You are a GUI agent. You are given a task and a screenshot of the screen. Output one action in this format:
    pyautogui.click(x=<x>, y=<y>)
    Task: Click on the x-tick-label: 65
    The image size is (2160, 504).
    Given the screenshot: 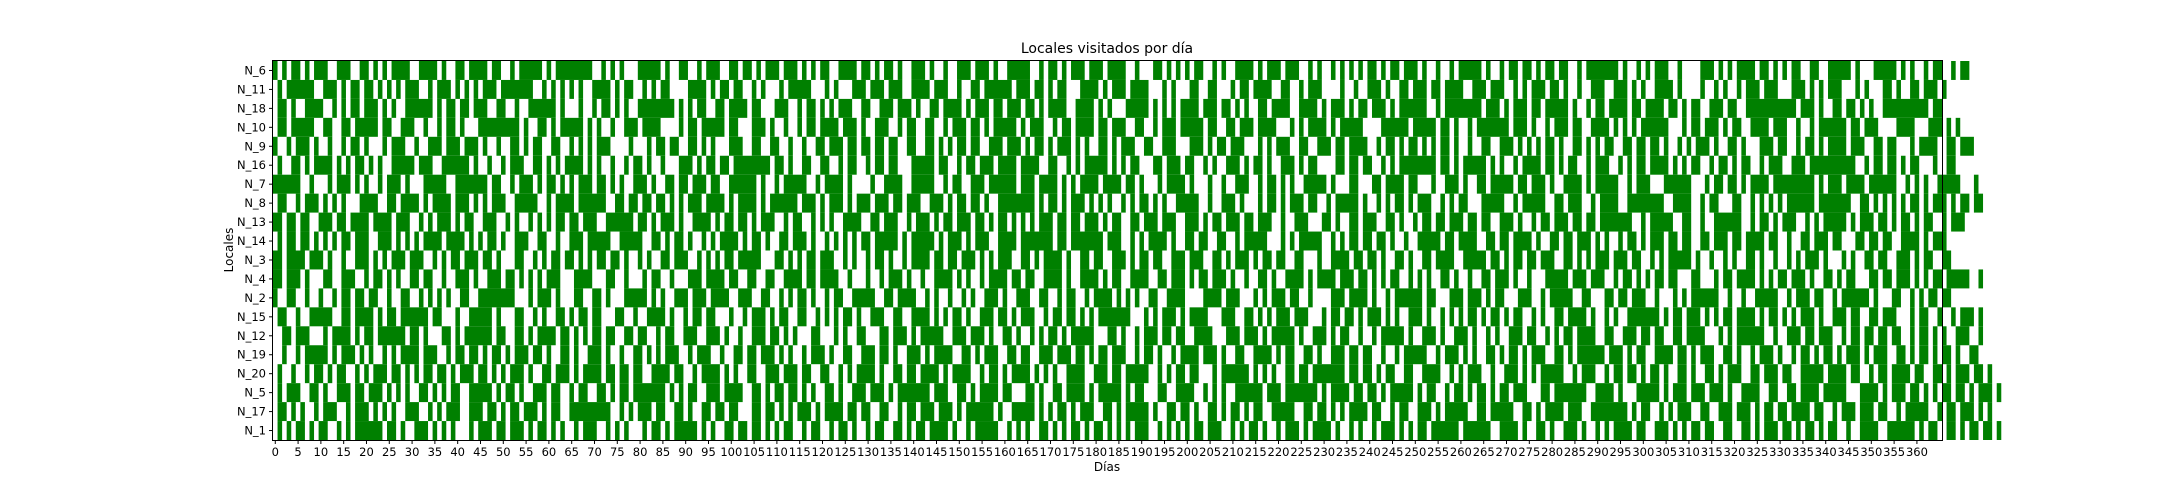 What is the action you would take?
    pyautogui.click(x=571, y=452)
    